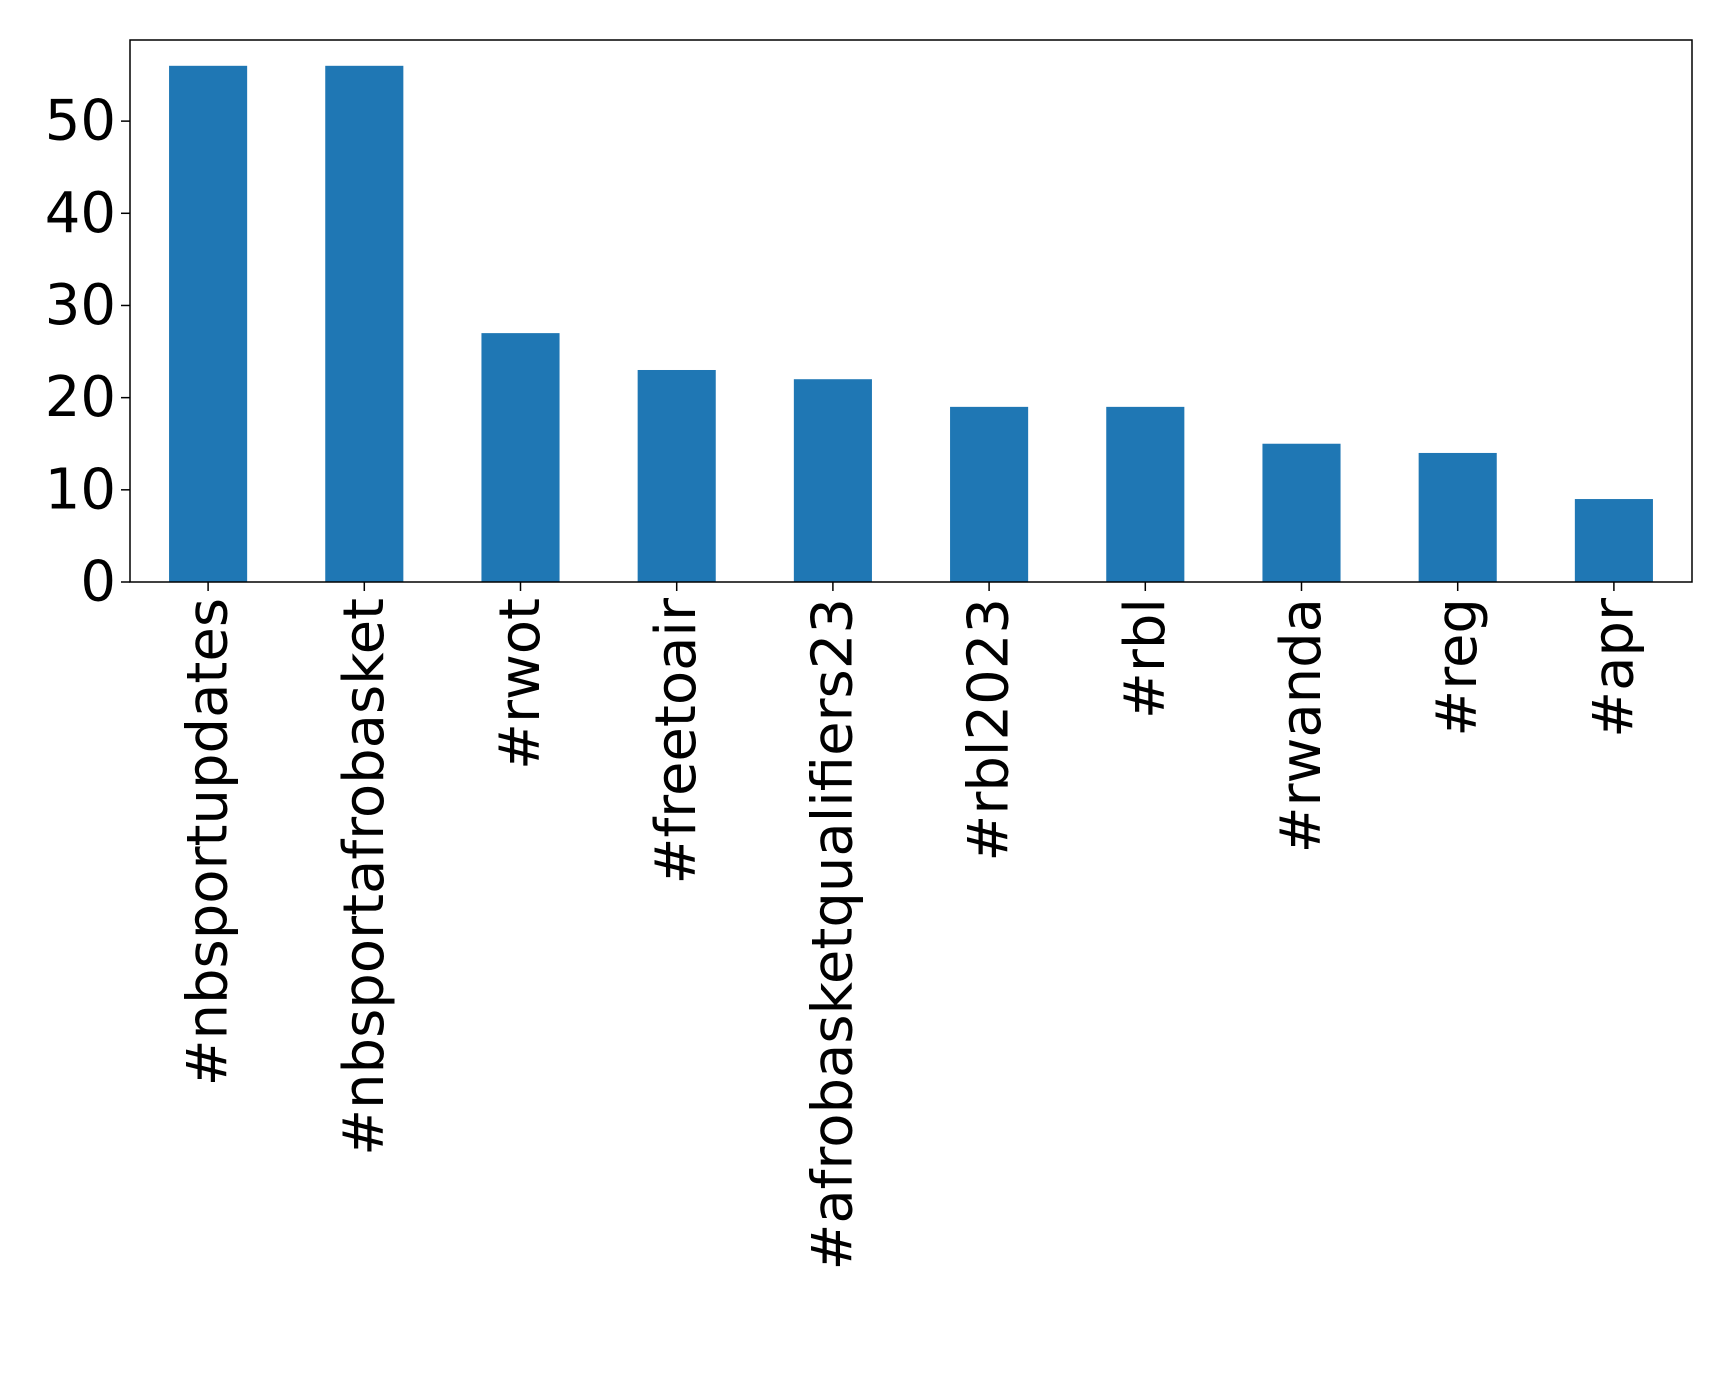 The width and height of the screenshot is (1719, 1379). Describe the element at coordinates (98, 582) in the screenshot. I see `y-tick-label-0: 0` at that location.